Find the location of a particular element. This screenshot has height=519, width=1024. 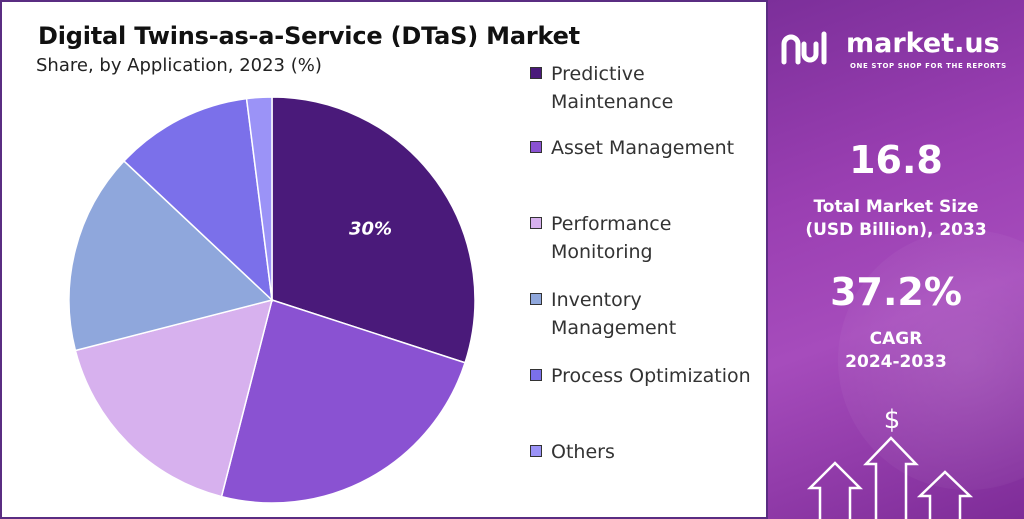

pie-slice-inventory-management is located at coordinates (171, 255).